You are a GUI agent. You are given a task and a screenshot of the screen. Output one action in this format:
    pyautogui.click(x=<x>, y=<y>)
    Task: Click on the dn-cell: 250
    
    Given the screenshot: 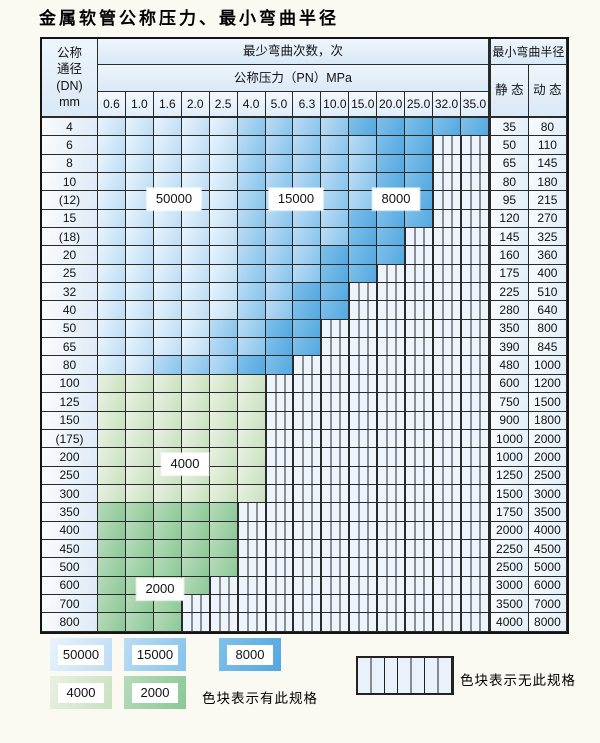 What is the action you would take?
    pyautogui.click(x=70, y=475)
    